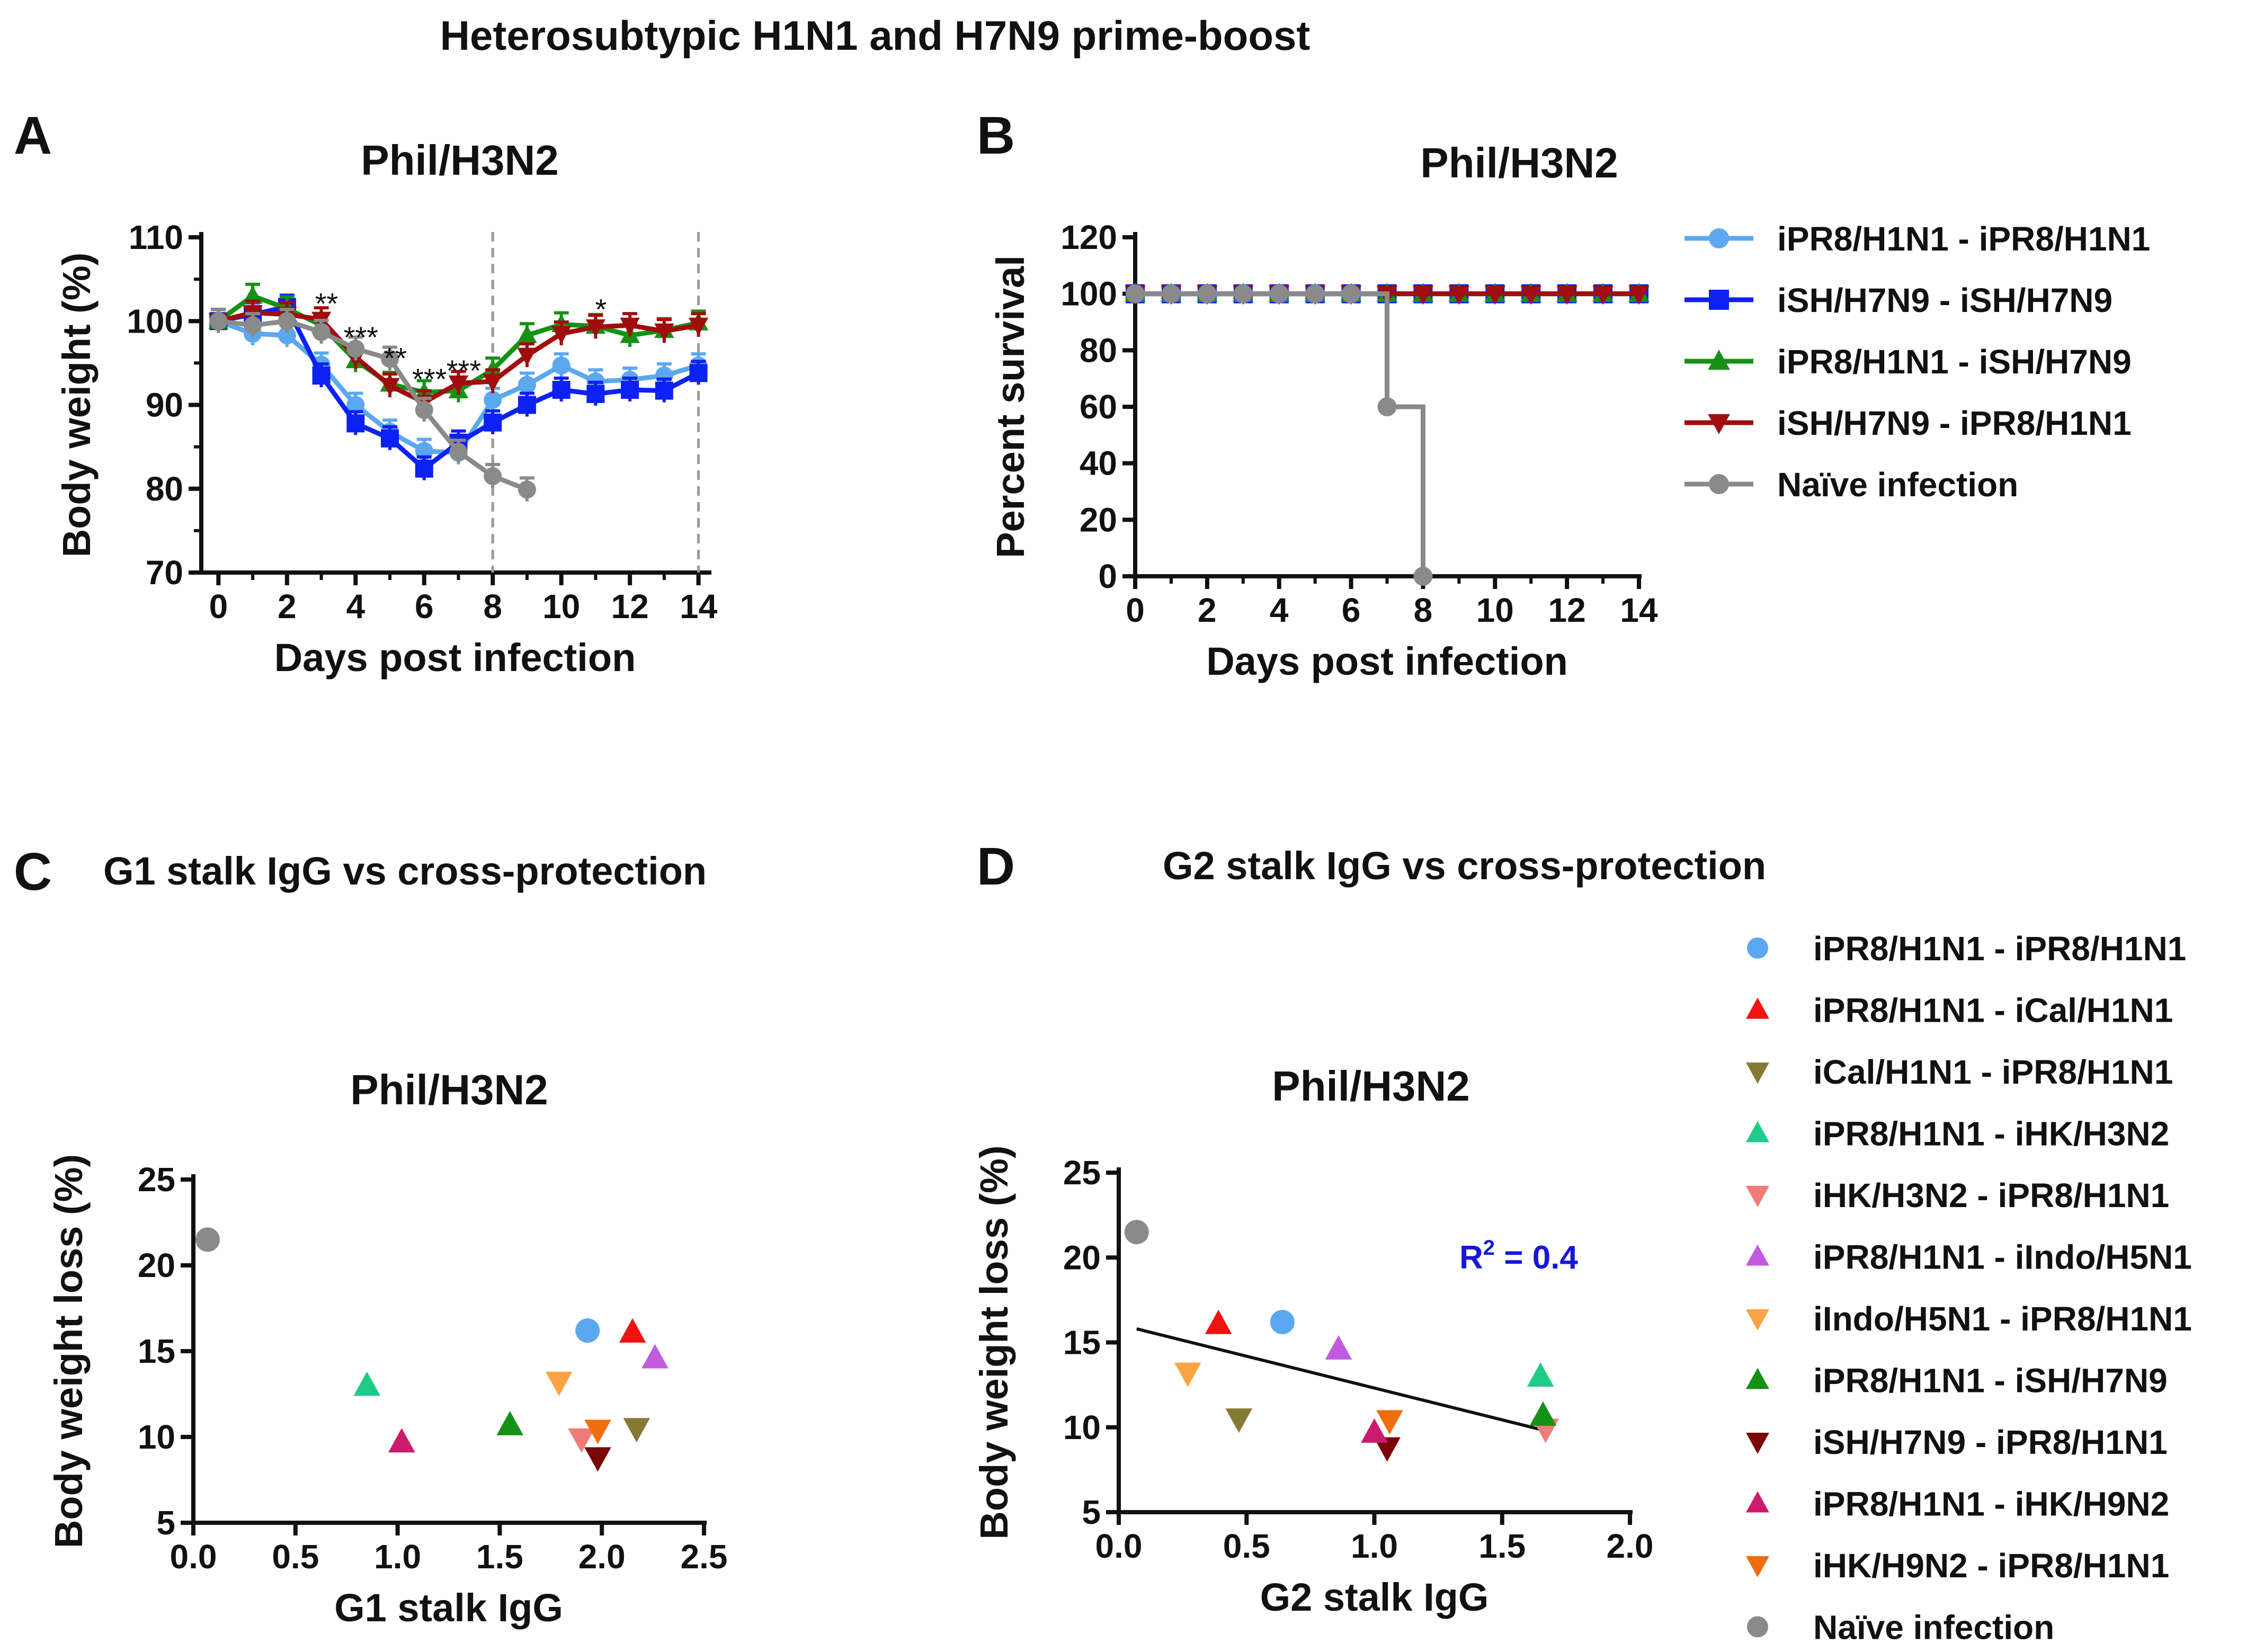  What do you see at coordinates (1387, 661) in the screenshot?
I see `x-axis-label: Days post infection` at bounding box center [1387, 661].